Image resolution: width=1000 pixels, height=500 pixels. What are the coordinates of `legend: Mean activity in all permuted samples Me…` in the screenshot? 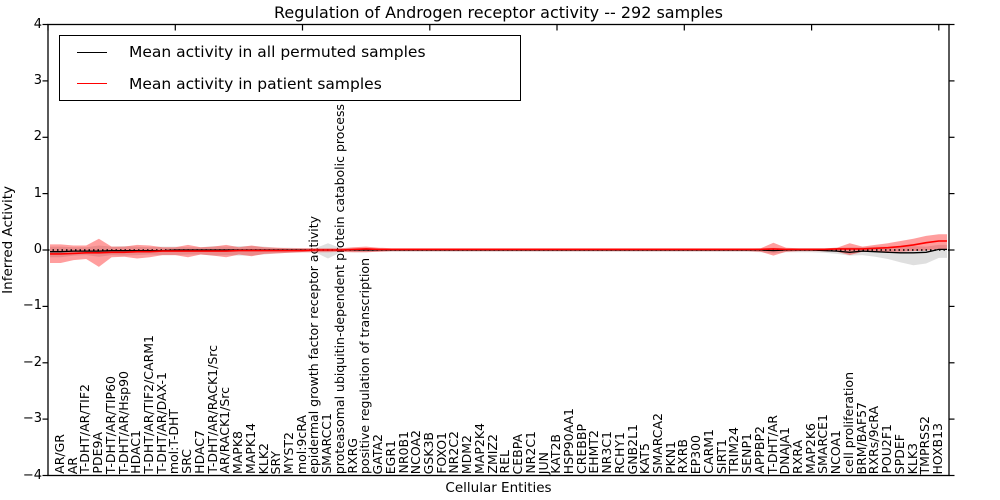 It's located at (290, 68).